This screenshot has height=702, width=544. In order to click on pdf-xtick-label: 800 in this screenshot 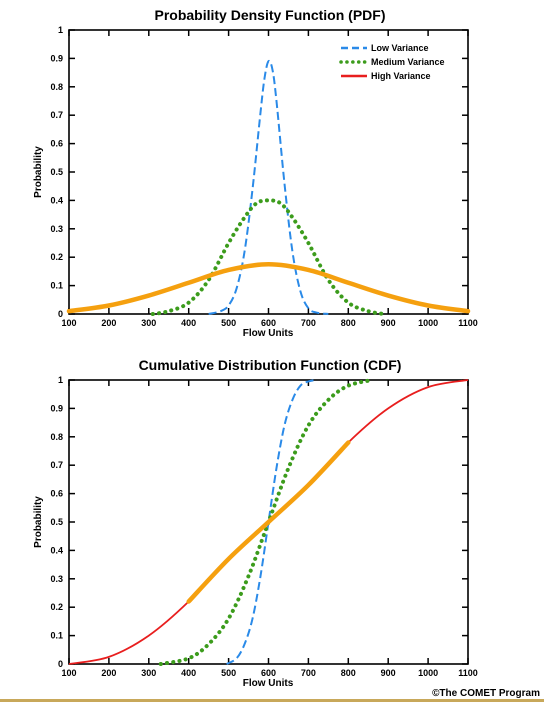, I will do `click(348, 323)`.